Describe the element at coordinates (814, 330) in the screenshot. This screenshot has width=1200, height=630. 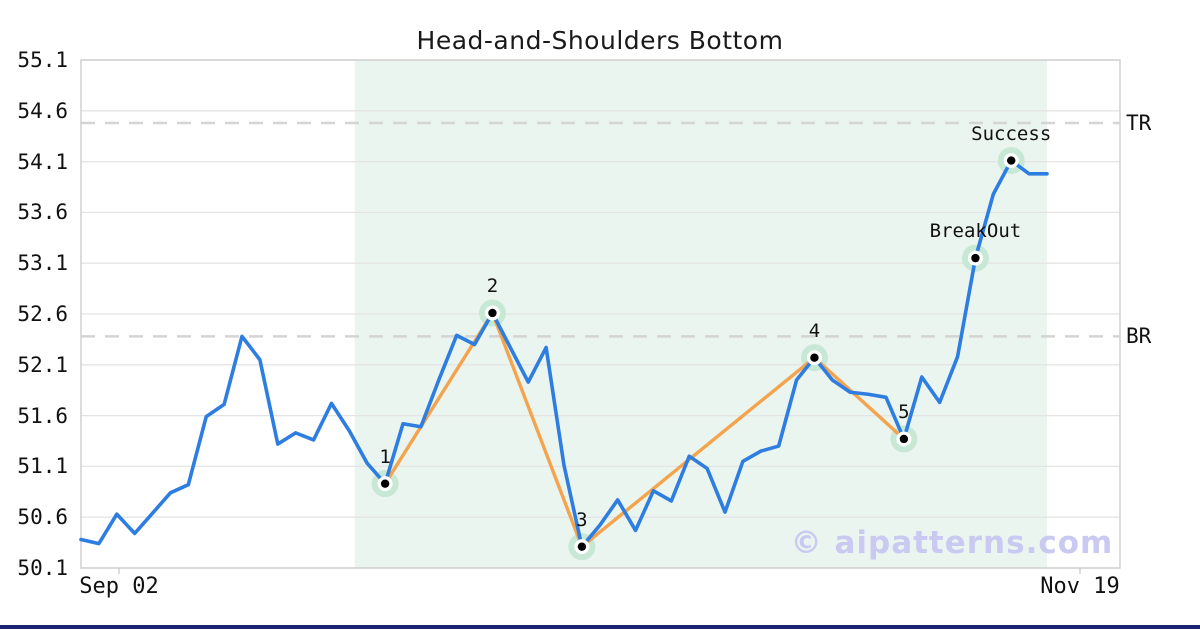
I see `marker-label-4: 4` at that location.